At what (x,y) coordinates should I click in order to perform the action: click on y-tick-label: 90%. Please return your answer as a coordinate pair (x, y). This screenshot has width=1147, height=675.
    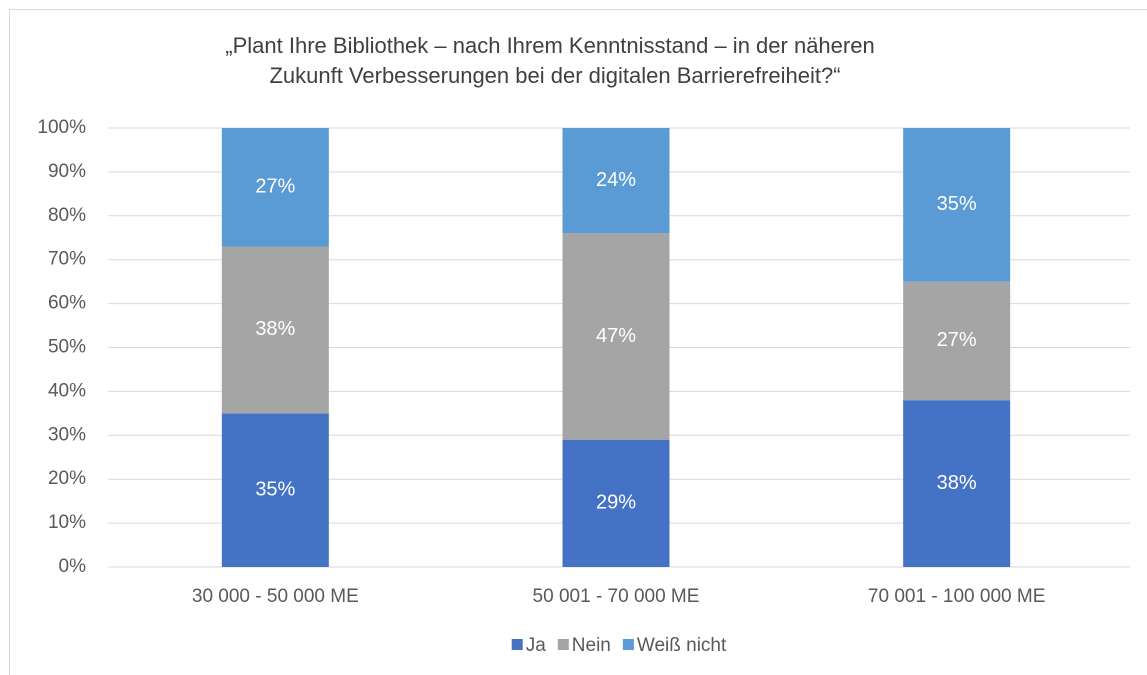
    Looking at the image, I should click on (67, 171).